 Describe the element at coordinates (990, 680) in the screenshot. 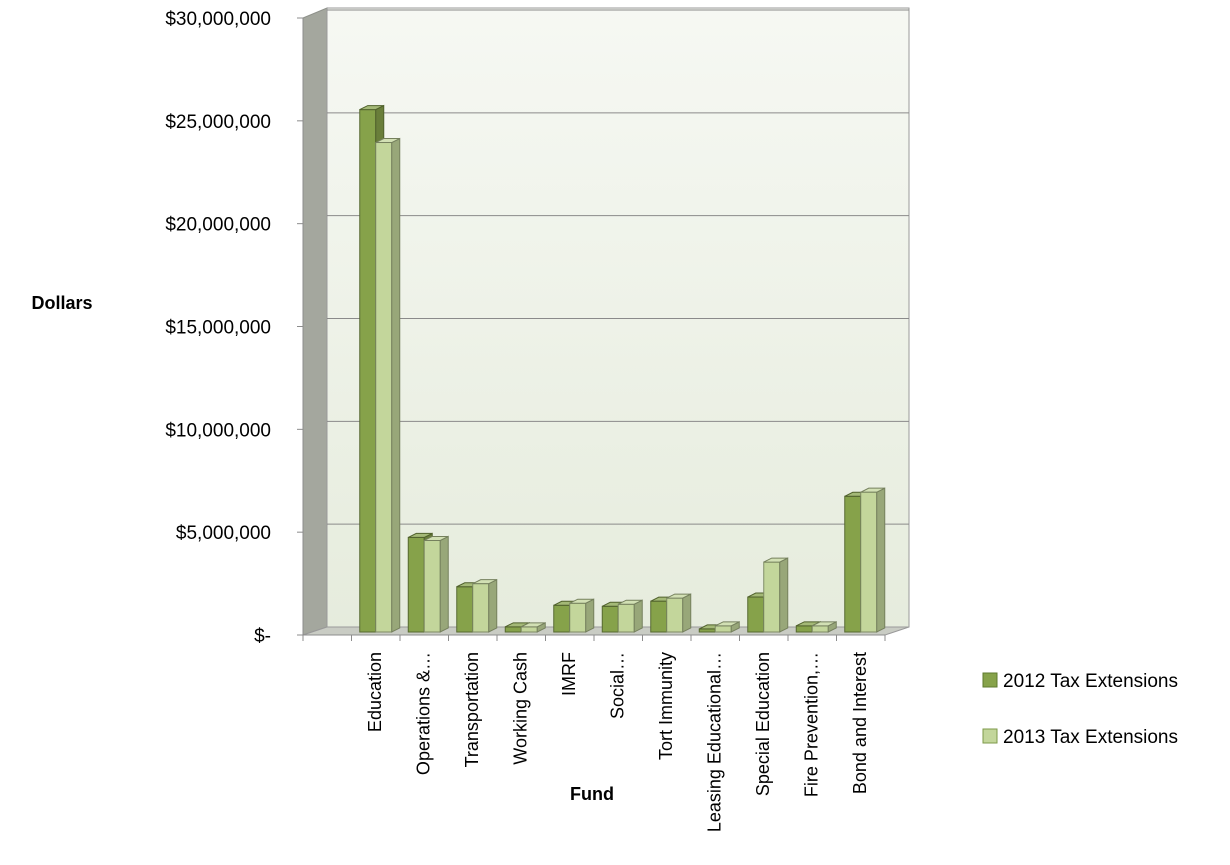

I see `legend-swatch-2012` at that location.